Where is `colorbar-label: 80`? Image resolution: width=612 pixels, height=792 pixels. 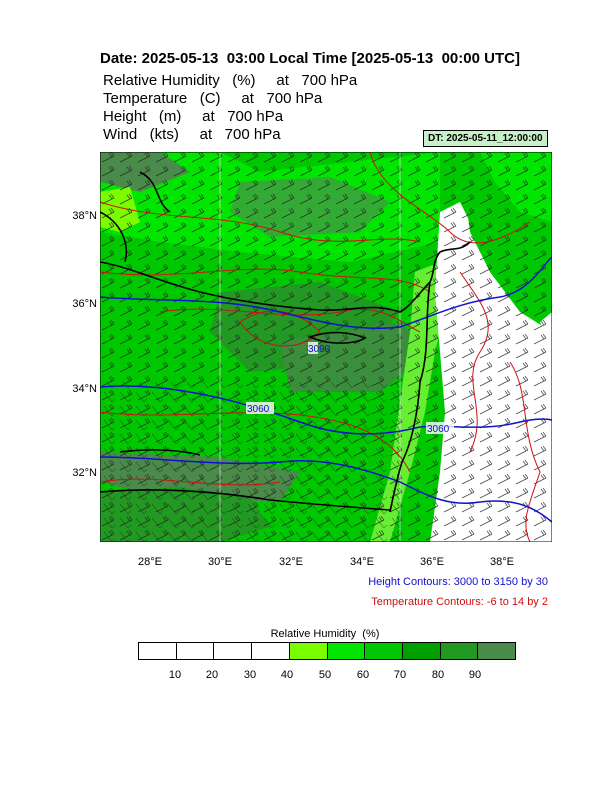 colorbar-label: 80 is located at coordinates (438, 675).